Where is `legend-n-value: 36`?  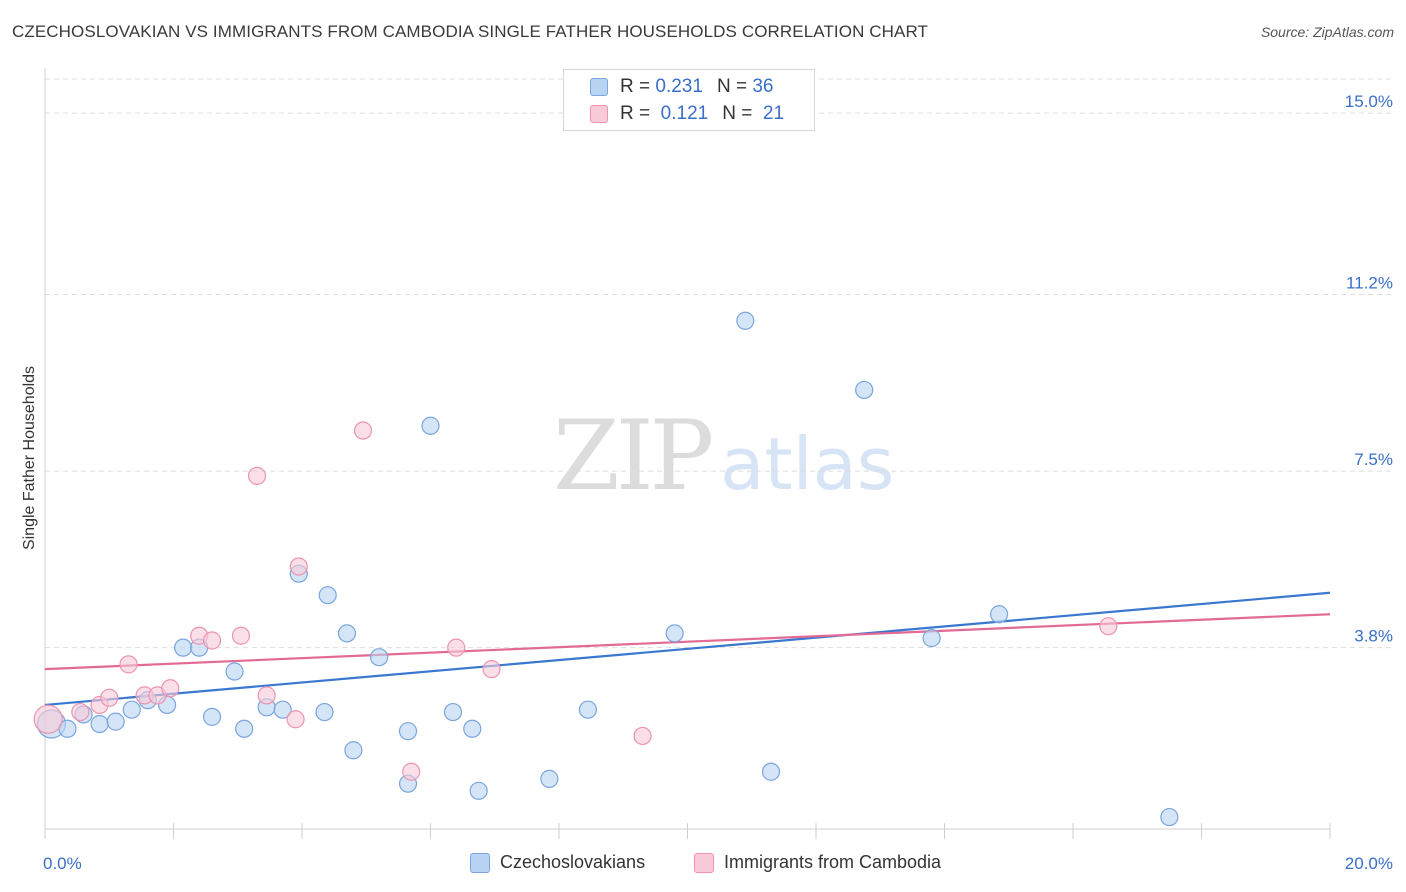
legend-n-value: 36 is located at coordinates (763, 86).